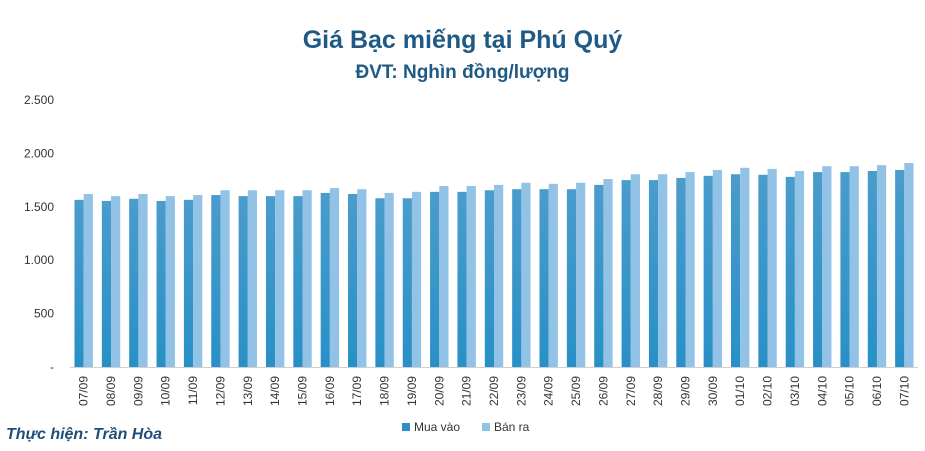 The height and width of the screenshot is (451, 925). I want to click on x-tick-label: 20/09, so click(439, 391).